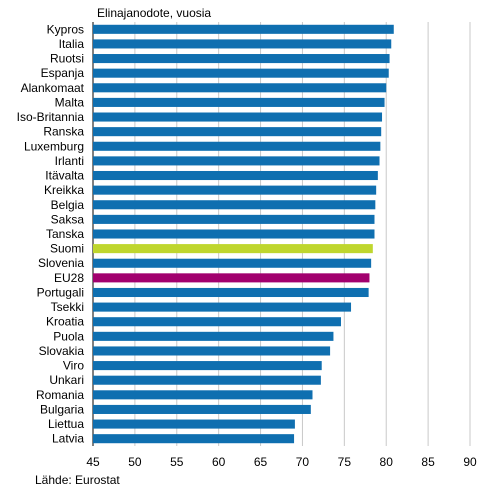 Image resolution: width=491 pixels, height=495 pixels. Describe the element at coordinates (51, 117) in the screenshot. I see `category-label: Iso-Britannia` at that location.